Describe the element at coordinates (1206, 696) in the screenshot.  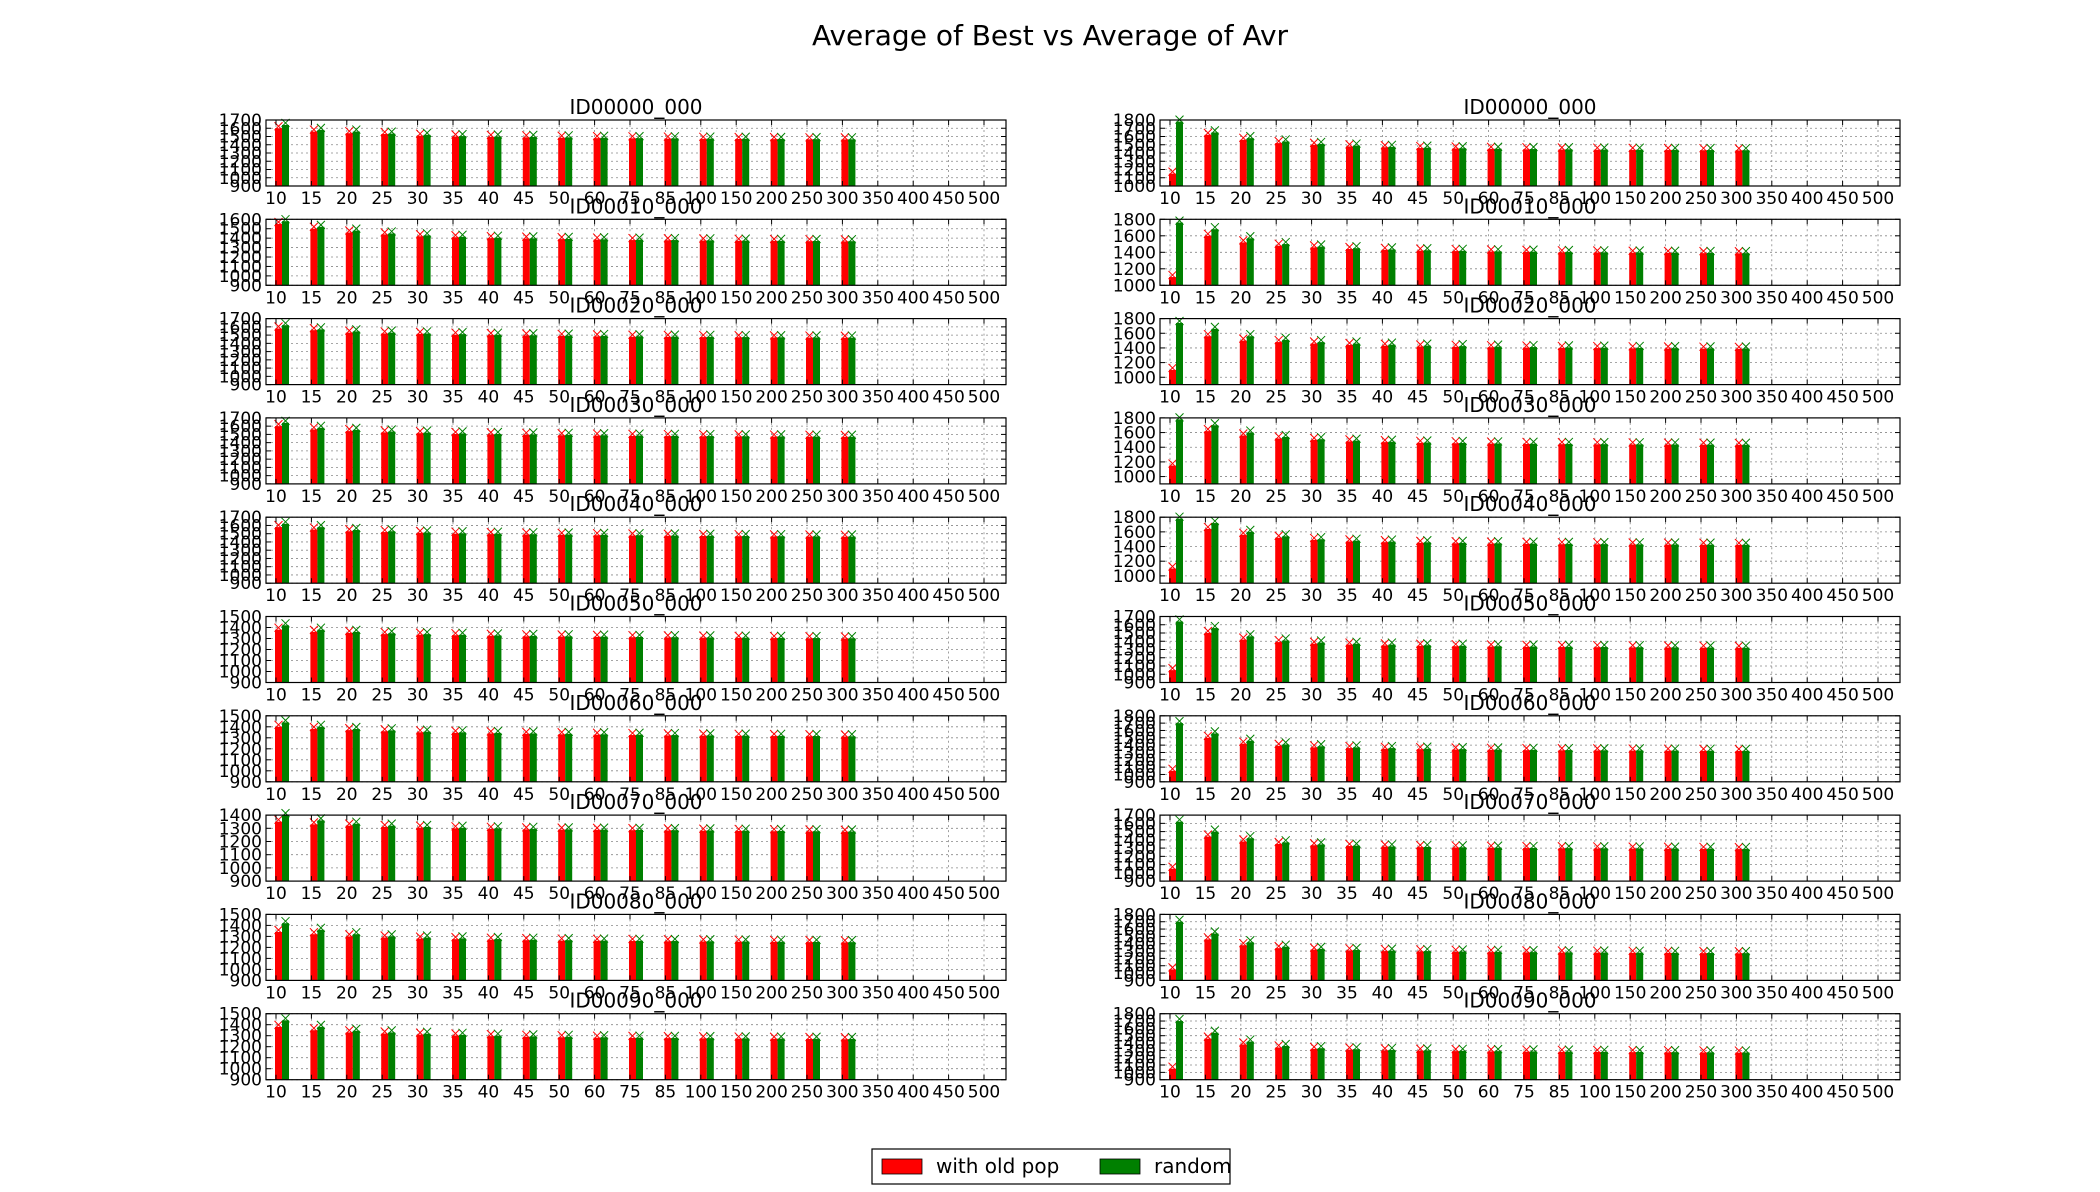
I see `x-tick-label: 15` at that location.